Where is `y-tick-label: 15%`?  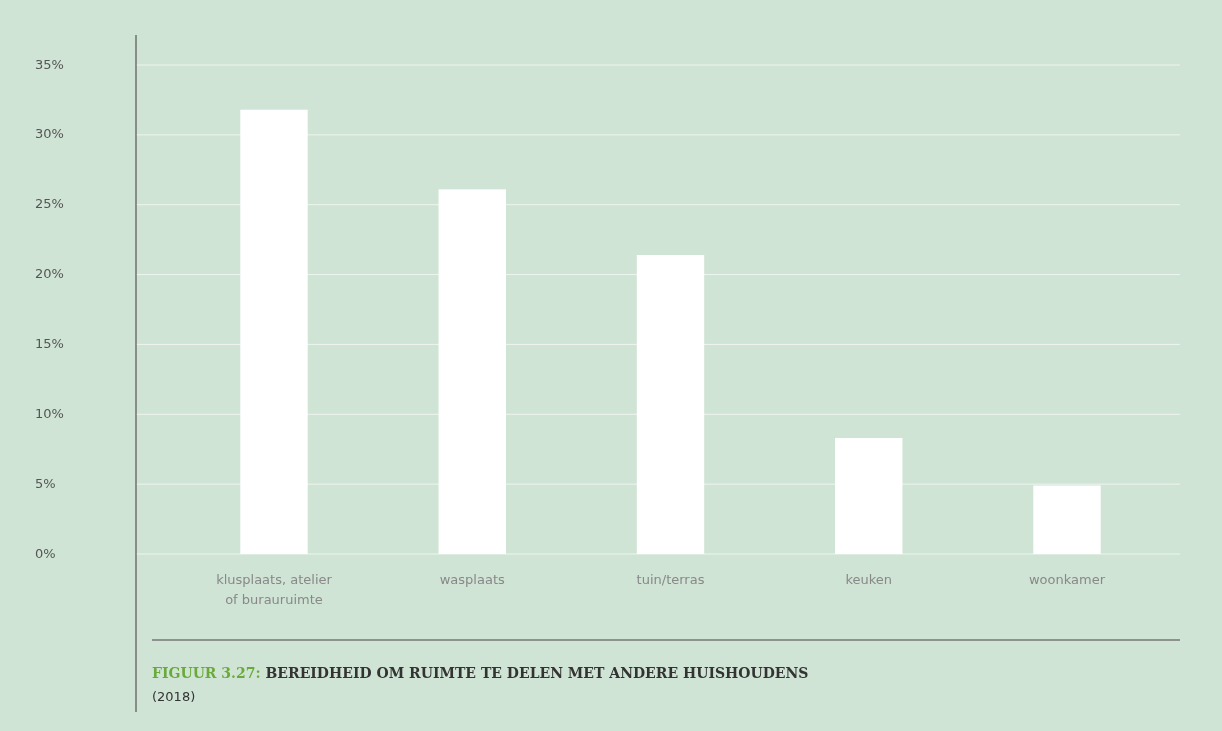
y-tick-label: 15% is located at coordinates (49, 343).